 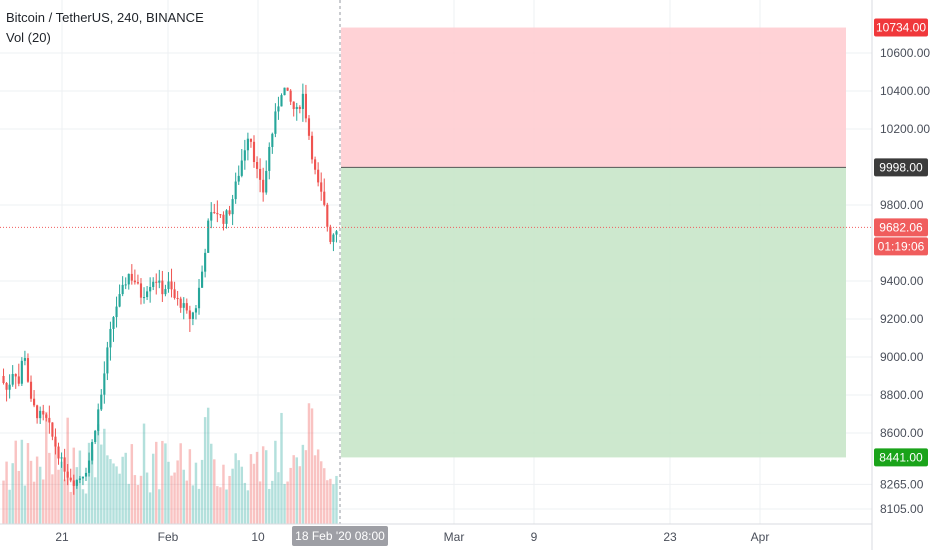 What do you see at coordinates (901, 28) in the screenshot?
I see `stop-loss-tag-label: 10734.00` at bounding box center [901, 28].